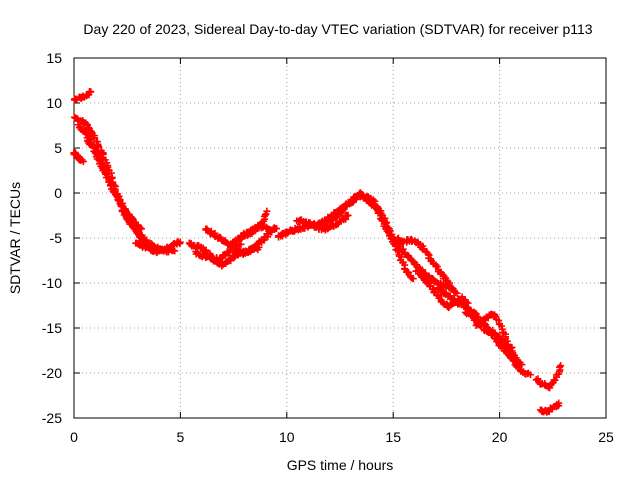  What do you see at coordinates (58, 193) in the screenshot?
I see `y-tick-label: 0` at bounding box center [58, 193].